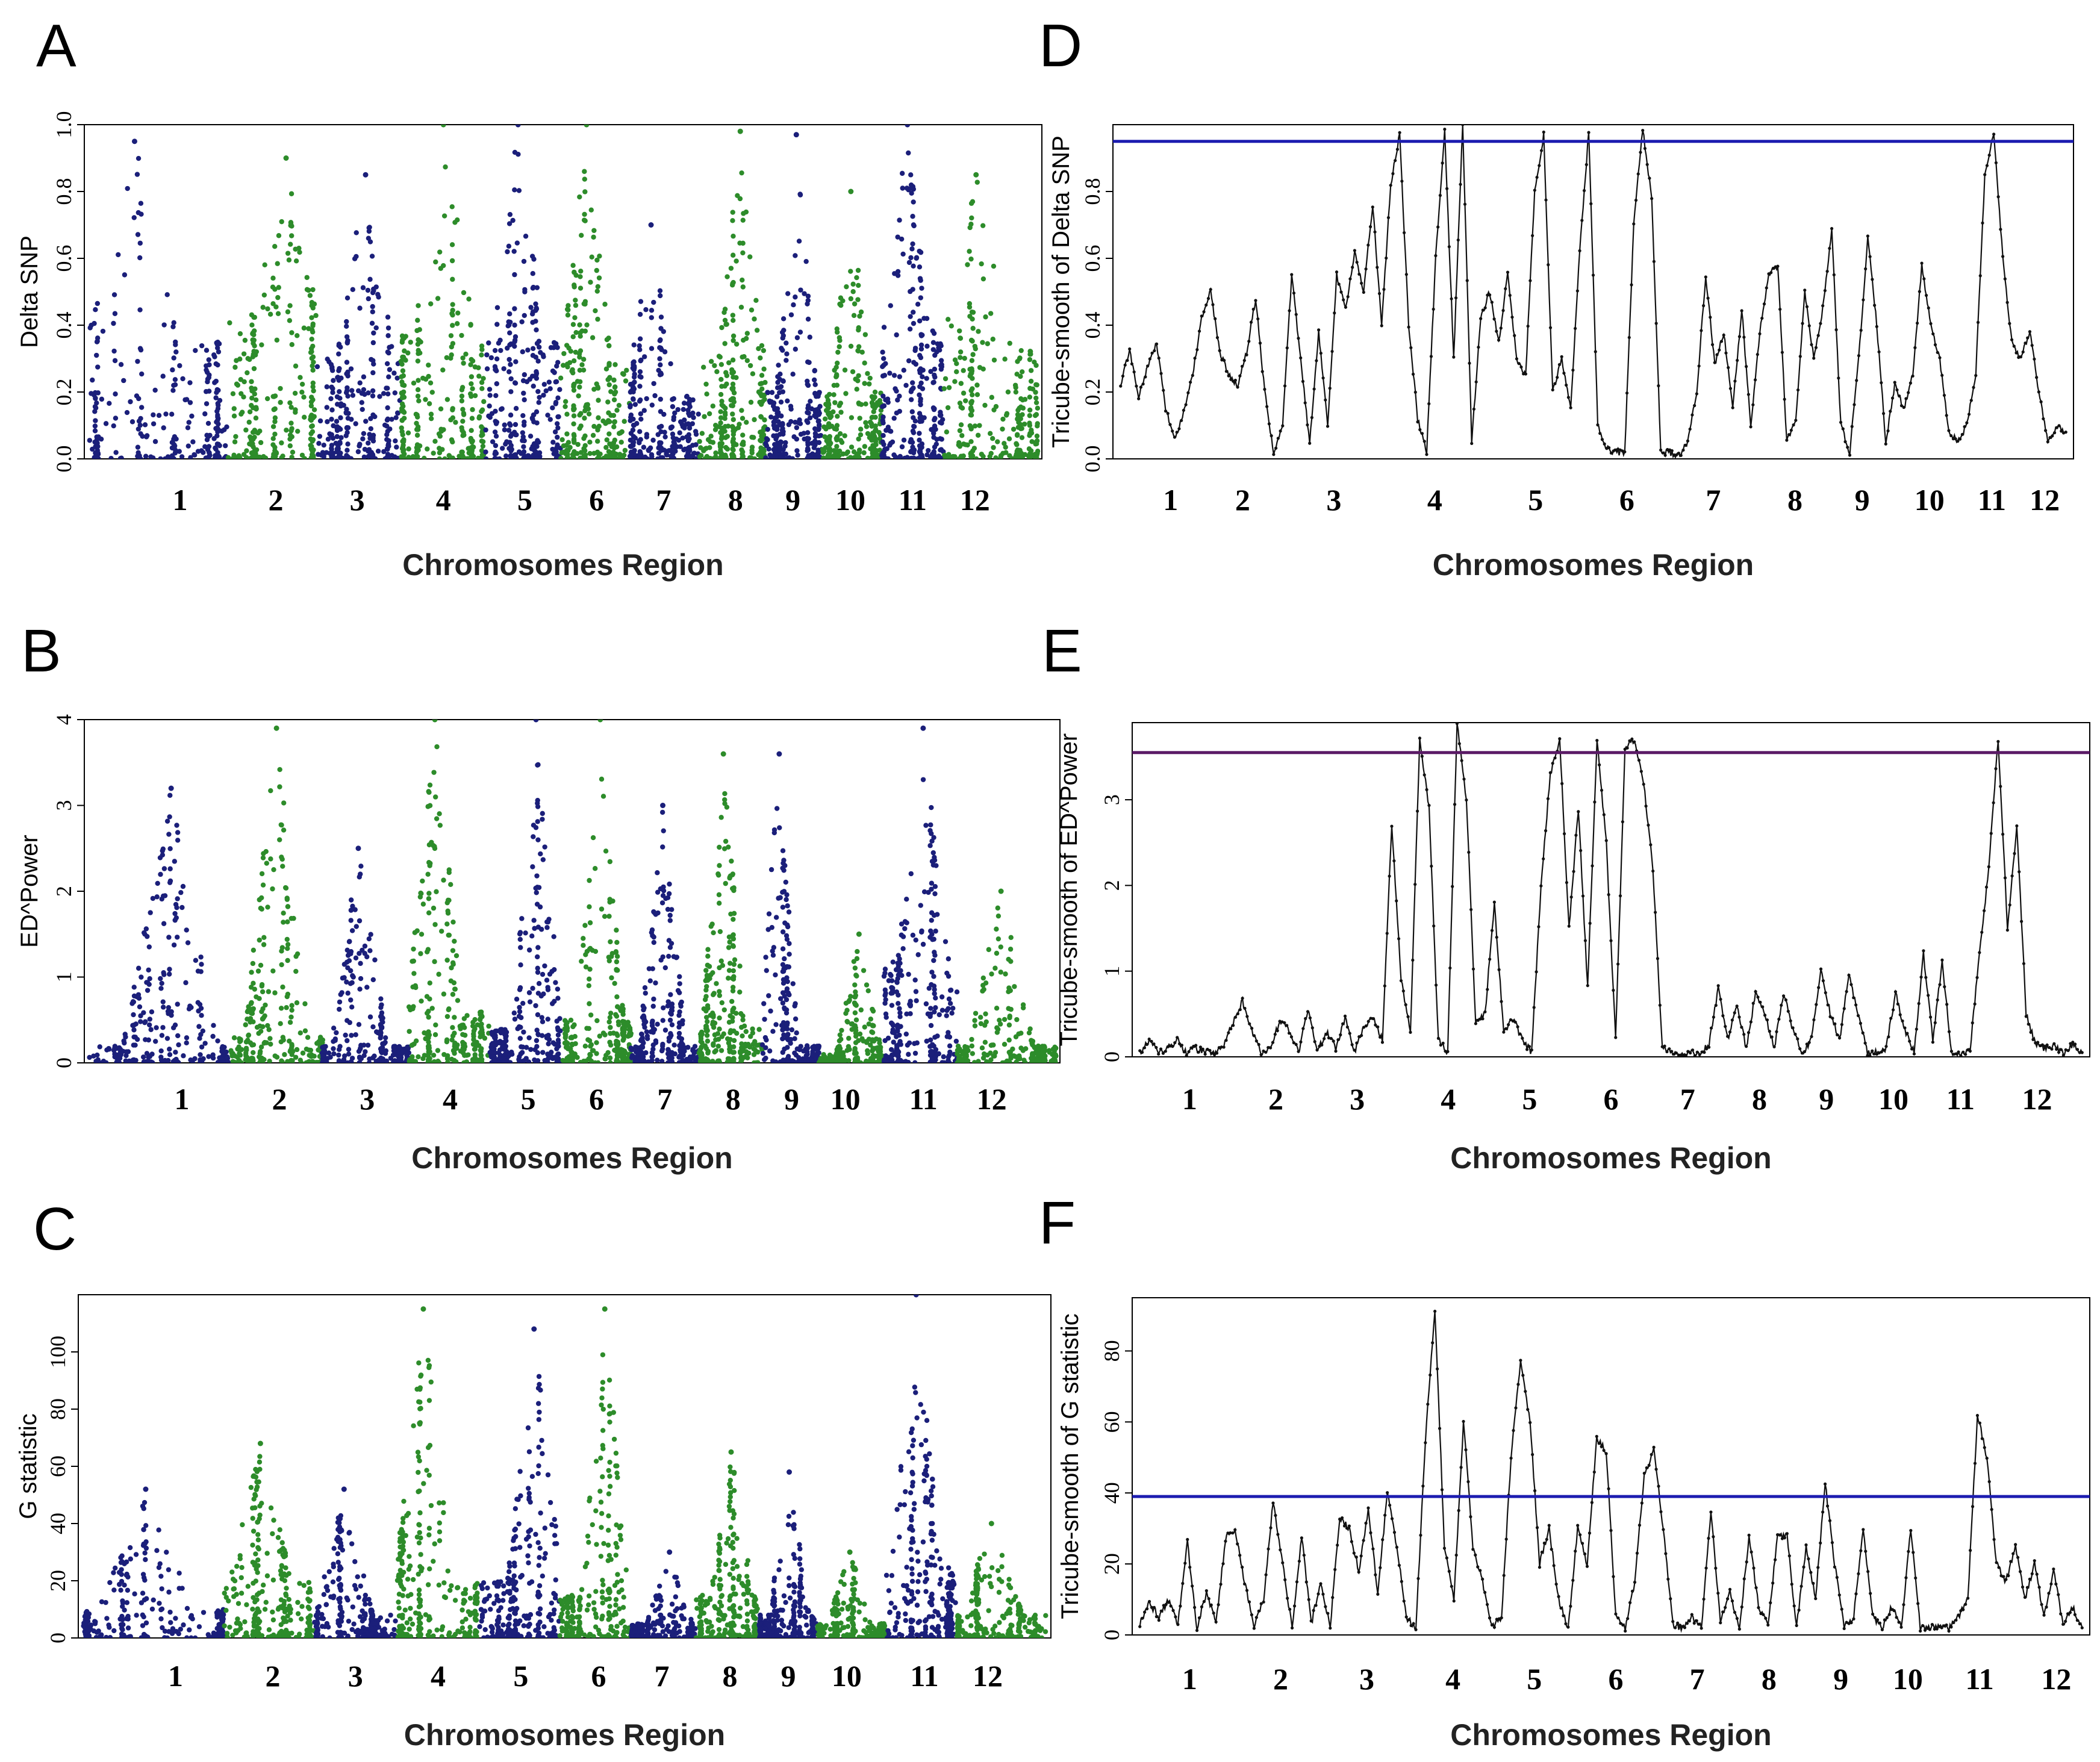  Describe the element at coordinates (64, 125) in the screenshot. I see `y-tick-label: 1.0` at that location.